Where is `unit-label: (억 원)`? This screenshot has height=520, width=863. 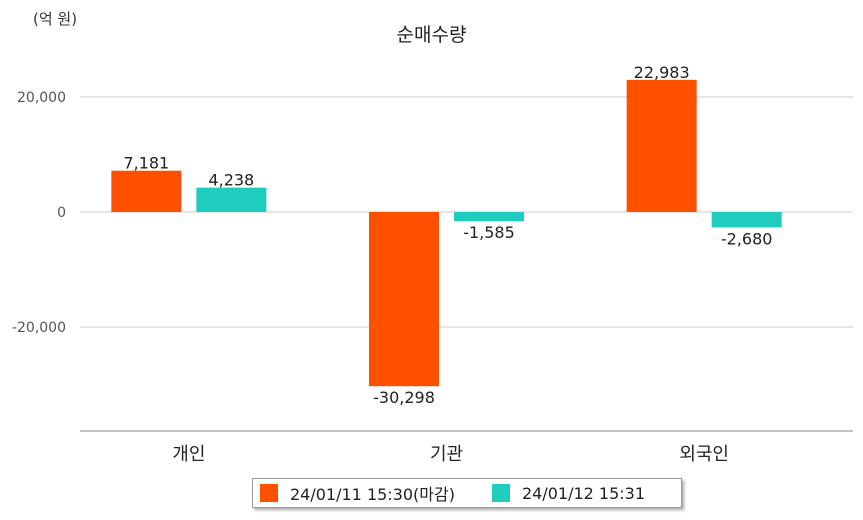 unit-label: (억 원) is located at coordinates (55, 19).